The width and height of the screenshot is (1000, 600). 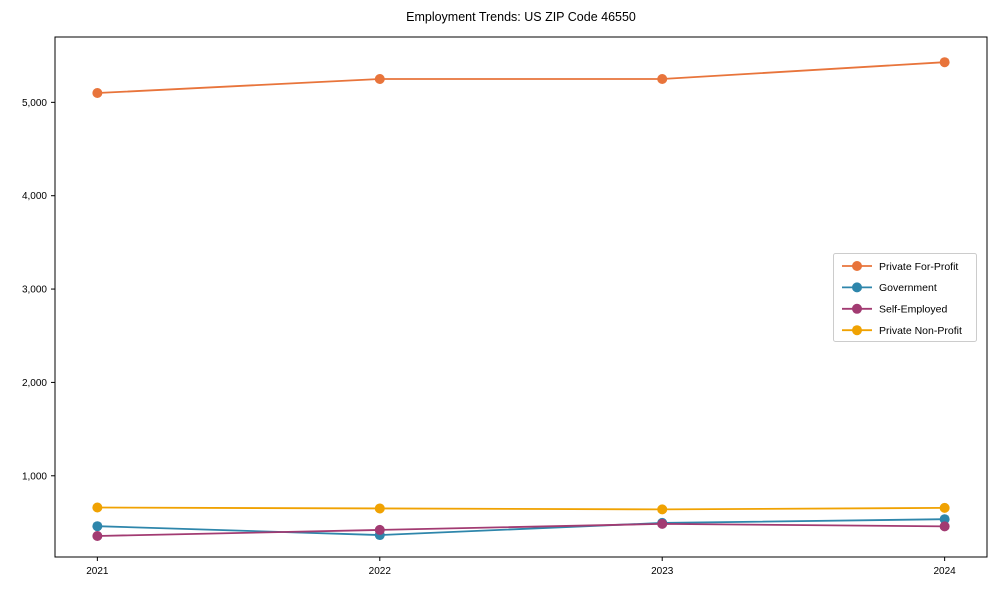 I want to click on legend-entry-private-for-profit: Private For-Profit, so click(x=900, y=267).